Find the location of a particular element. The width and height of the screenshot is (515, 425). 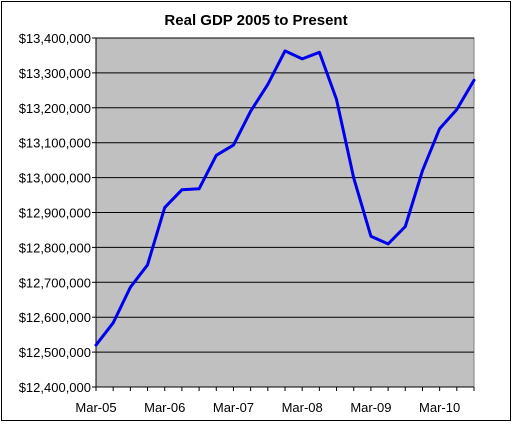

y-tick-label: $12,600,000 is located at coordinates (55, 317).